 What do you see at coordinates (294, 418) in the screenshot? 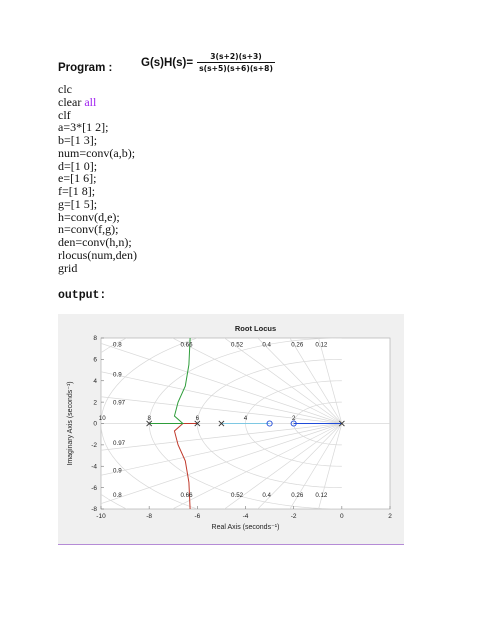
I see `frequency-label: 2` at bounding box center [294, 418].